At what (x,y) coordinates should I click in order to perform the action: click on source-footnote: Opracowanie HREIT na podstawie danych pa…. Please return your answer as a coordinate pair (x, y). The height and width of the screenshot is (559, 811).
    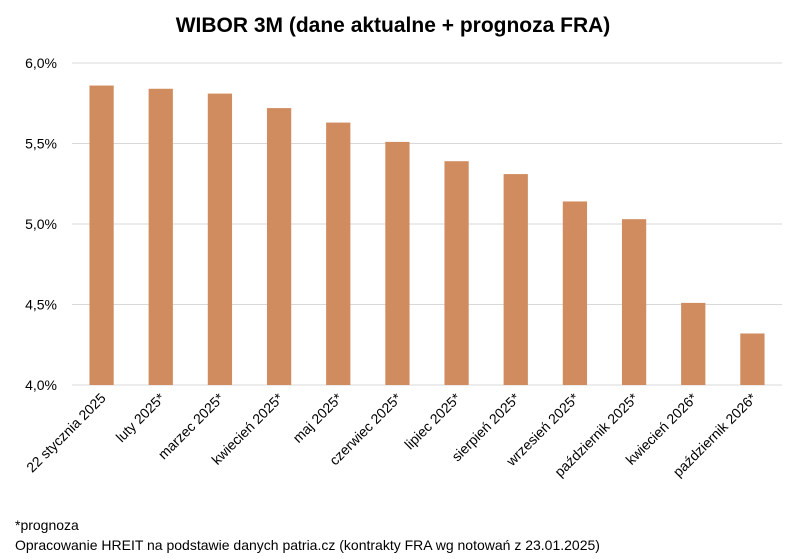
    Looking at the image, I should click on (307, 545).